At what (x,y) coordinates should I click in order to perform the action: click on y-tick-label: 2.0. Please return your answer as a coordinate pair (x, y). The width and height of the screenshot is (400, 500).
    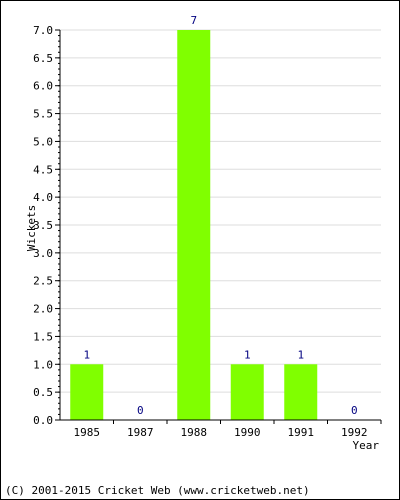
    Looking at the image, I should click on (43, 309).